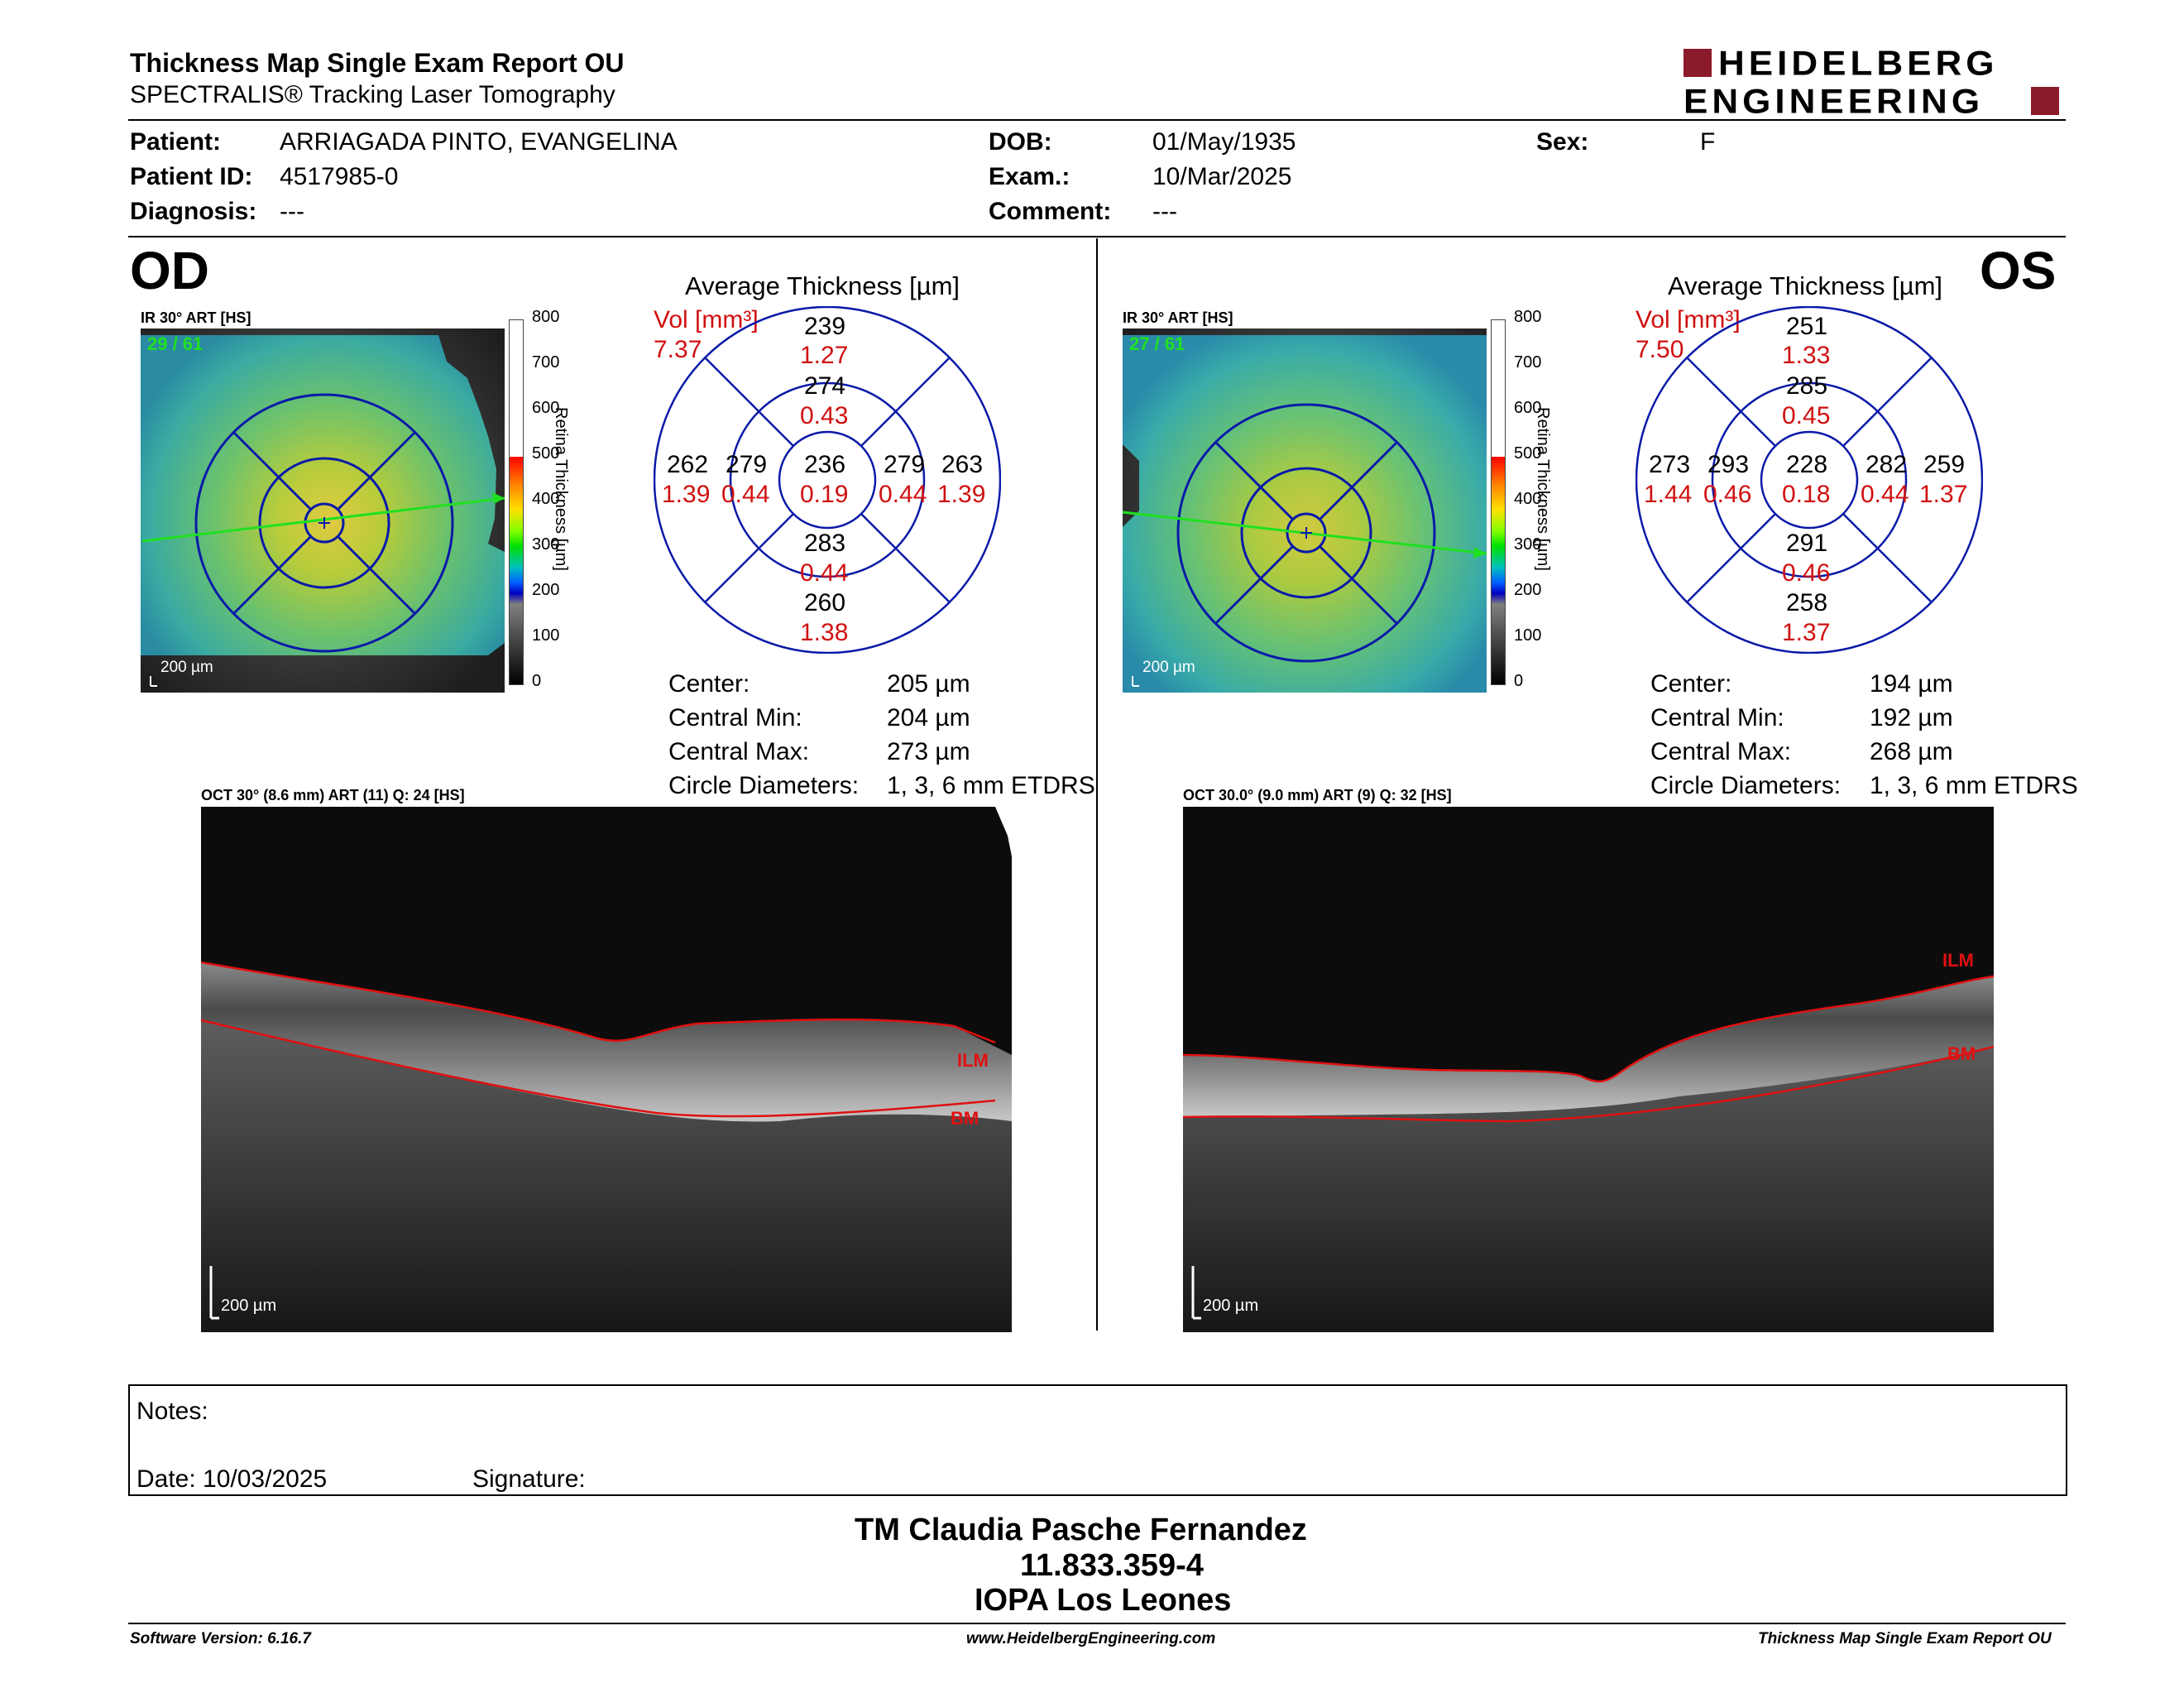 Image resolution: width=2184 pixels, height=1688 pixels. Describe the element at coordinates (1807, 543) in the screenshot. I see `os-inner-bottom-thickness: 291` at that location.